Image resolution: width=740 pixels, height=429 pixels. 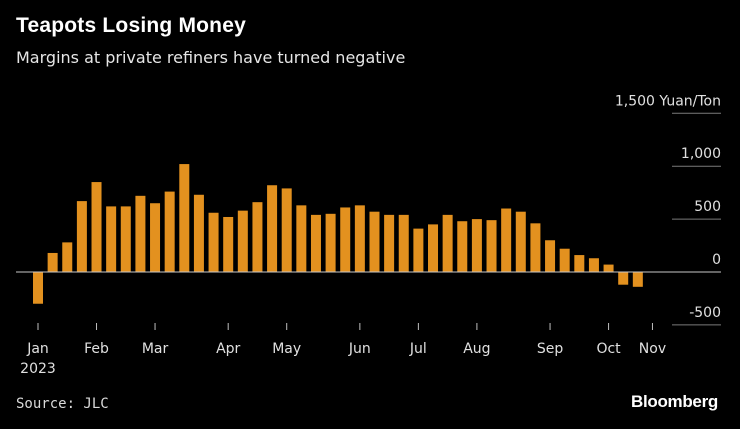 I want to click on y-tick-label: 1,000, so click(x=701, y=154).